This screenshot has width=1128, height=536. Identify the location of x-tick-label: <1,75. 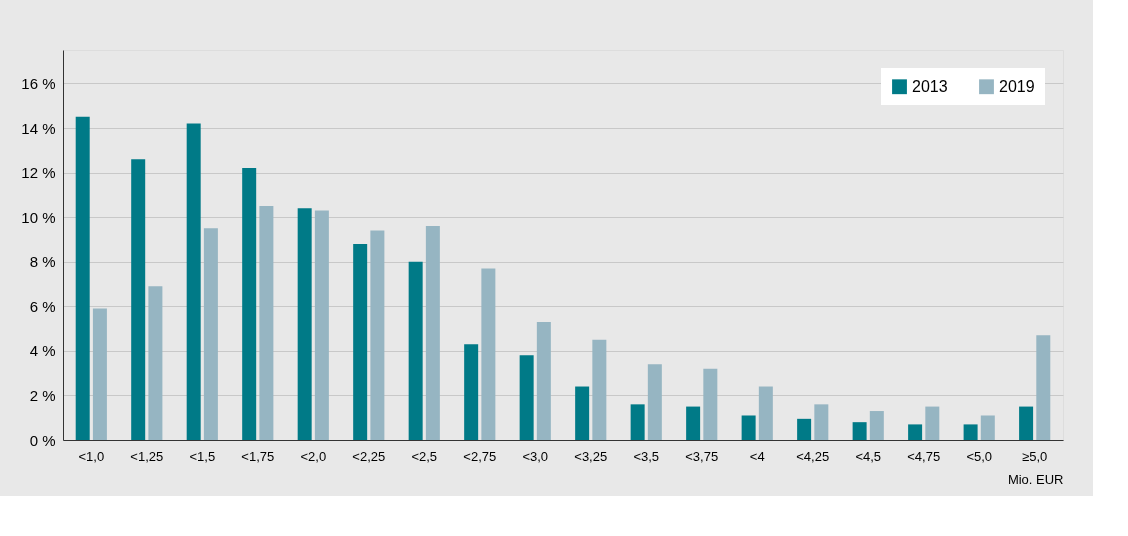
(258, 456).